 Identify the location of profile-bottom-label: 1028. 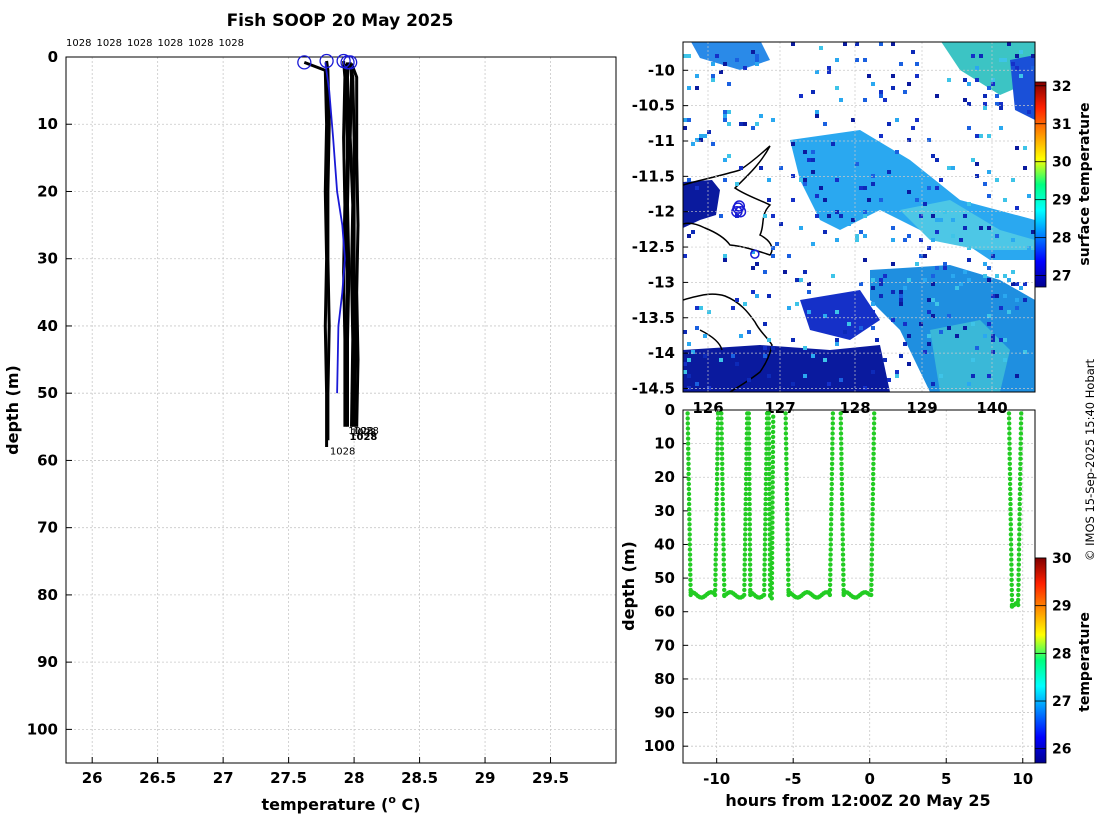
(342, 451).